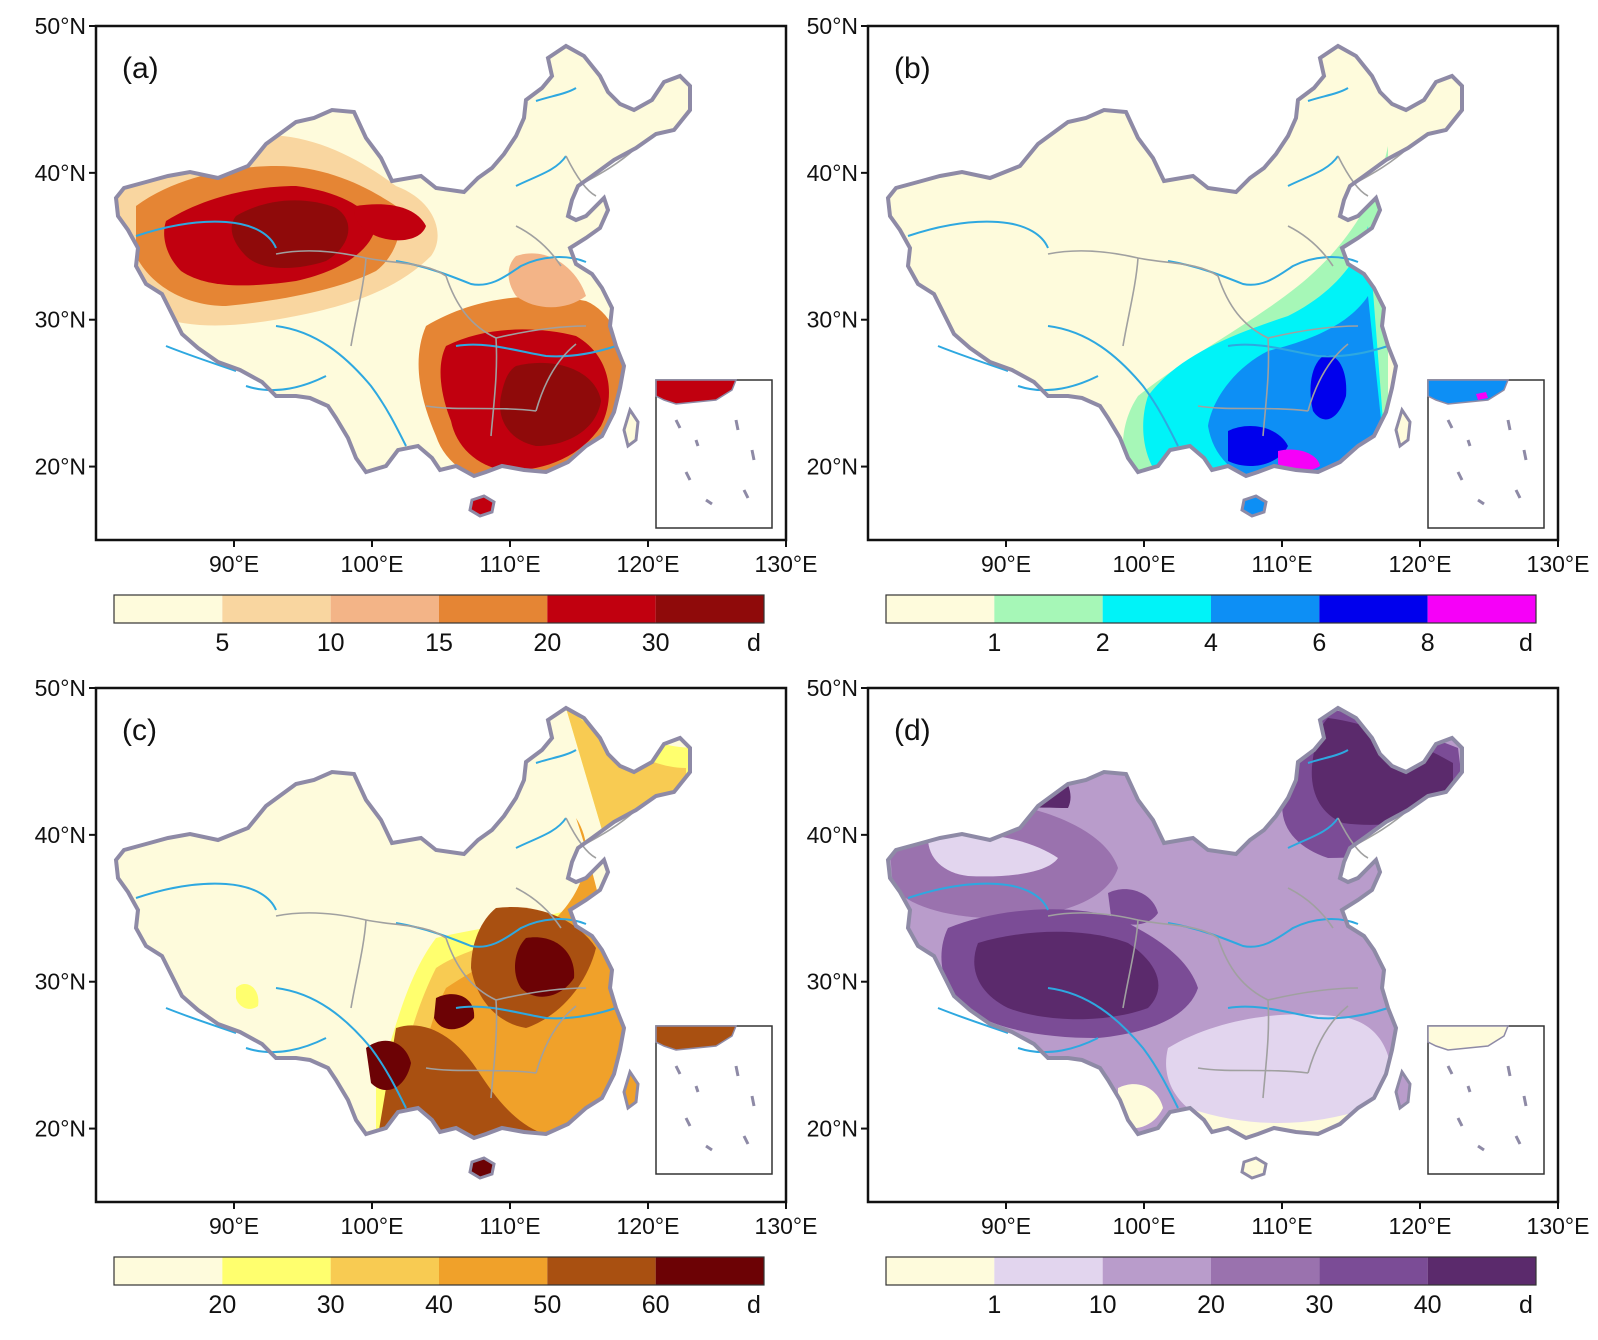 The width and height of the screenshot is (1598, 1340). Describe the element at coordinates (1211, 643) in the screenshot. I see `colorbar-label: 4` at that location.